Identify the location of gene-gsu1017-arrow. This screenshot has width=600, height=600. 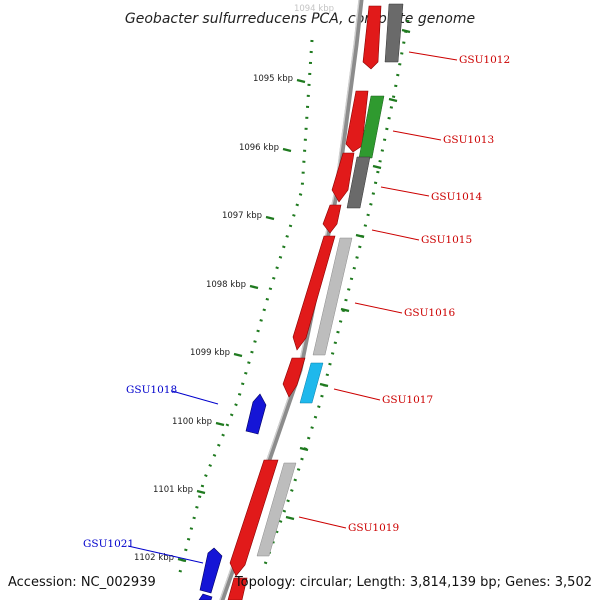
(294, 377).